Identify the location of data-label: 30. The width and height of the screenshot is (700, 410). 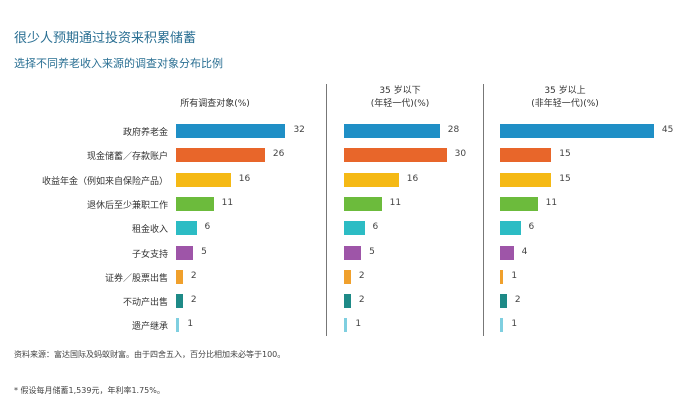
(460, 154).